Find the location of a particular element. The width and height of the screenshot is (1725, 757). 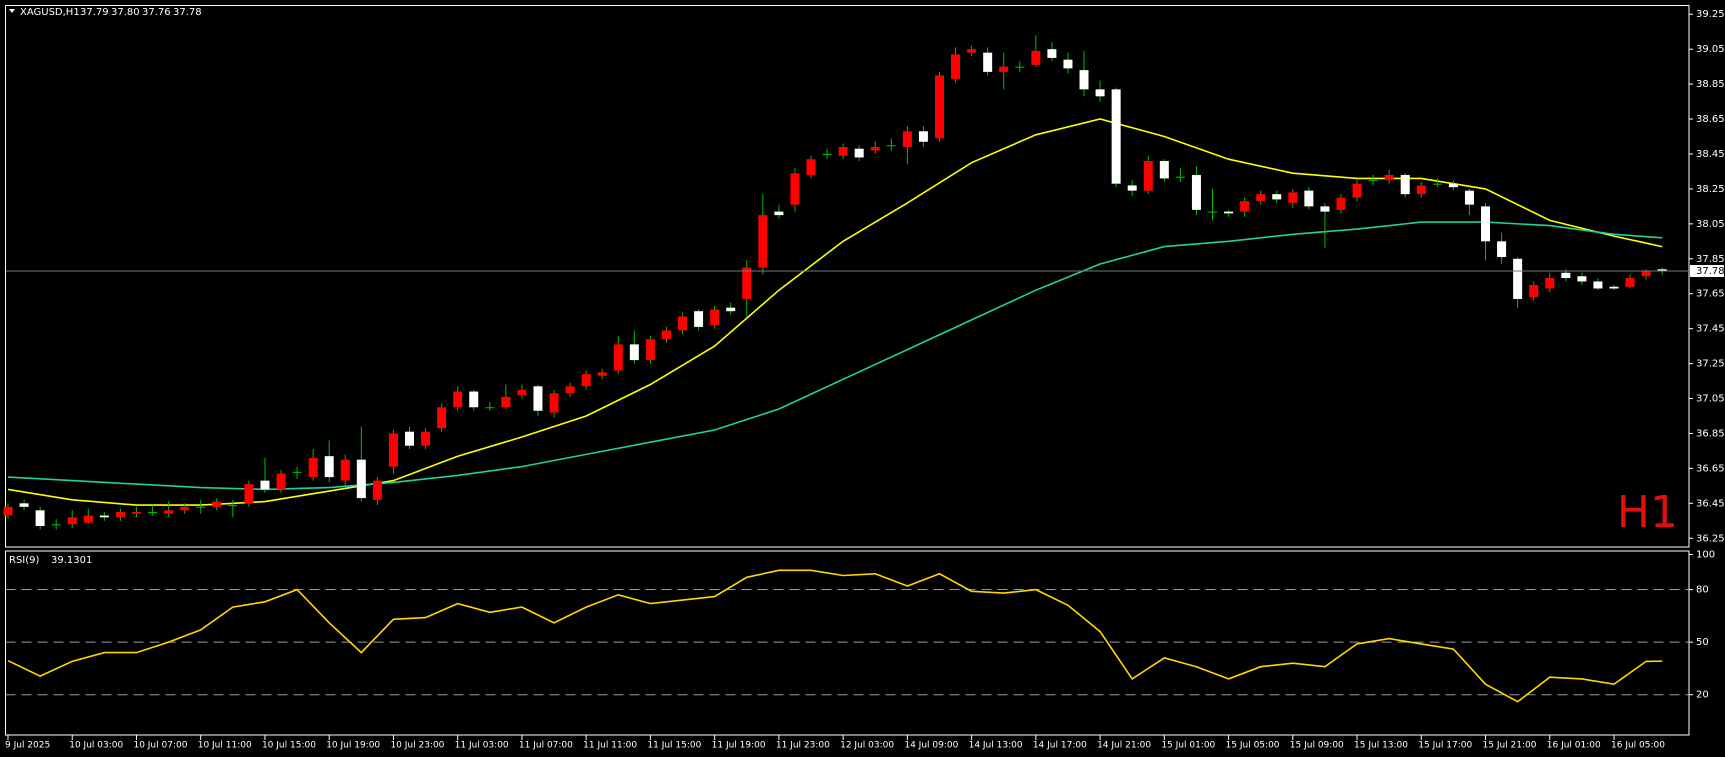

x-tick-label: 14 Jul 09:00 is located at coordinates (931, 746).